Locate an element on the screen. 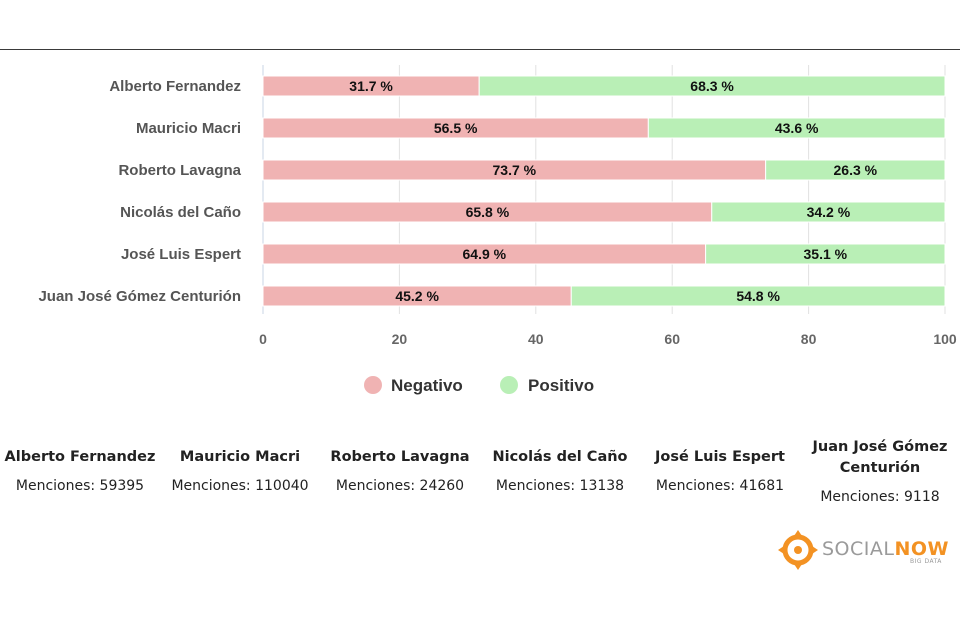  data-label: 43.6 % is located at coordinates (797, 128).